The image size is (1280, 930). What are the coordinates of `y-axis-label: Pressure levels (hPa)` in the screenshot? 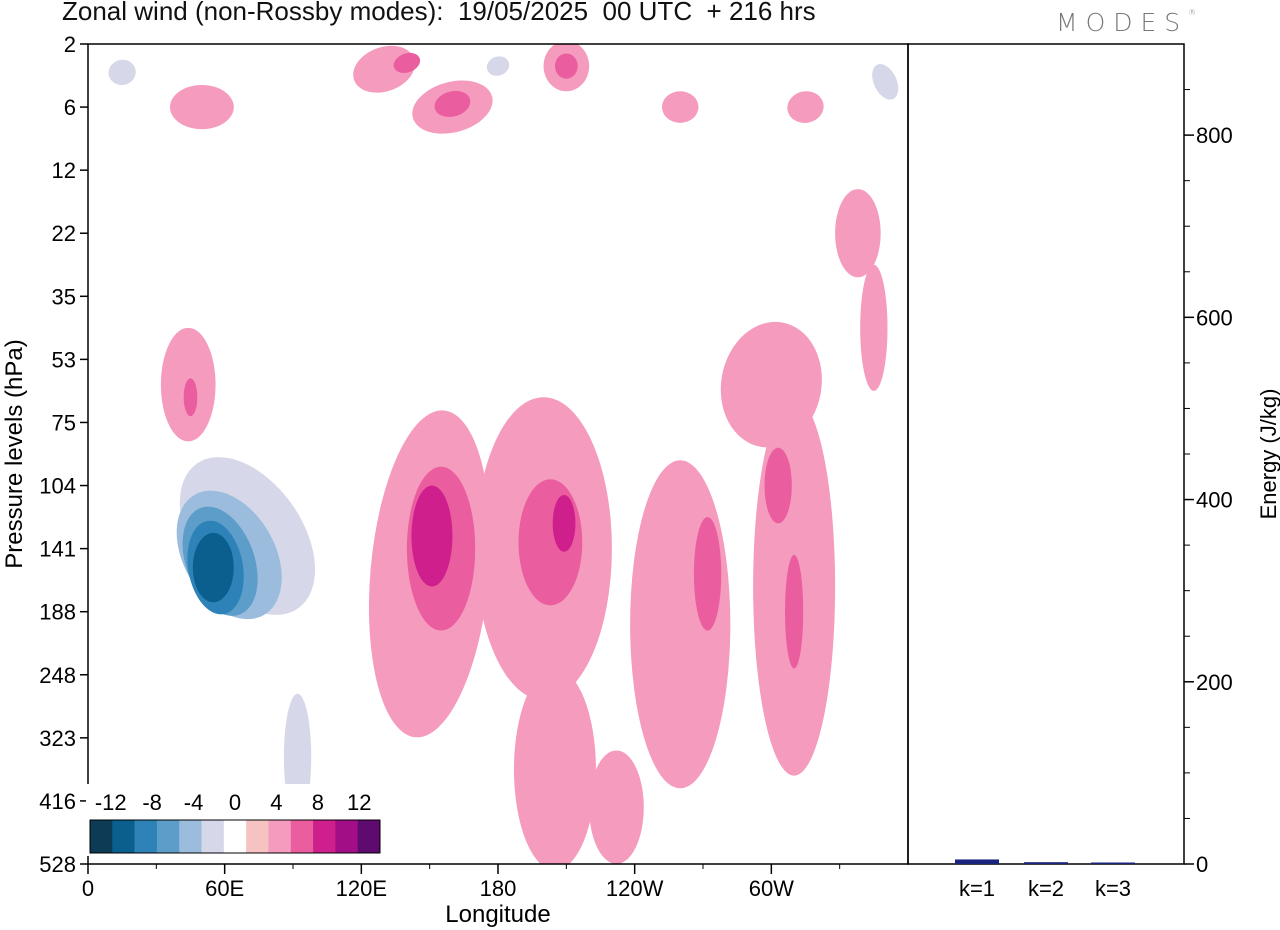 It's located at (14, 453).